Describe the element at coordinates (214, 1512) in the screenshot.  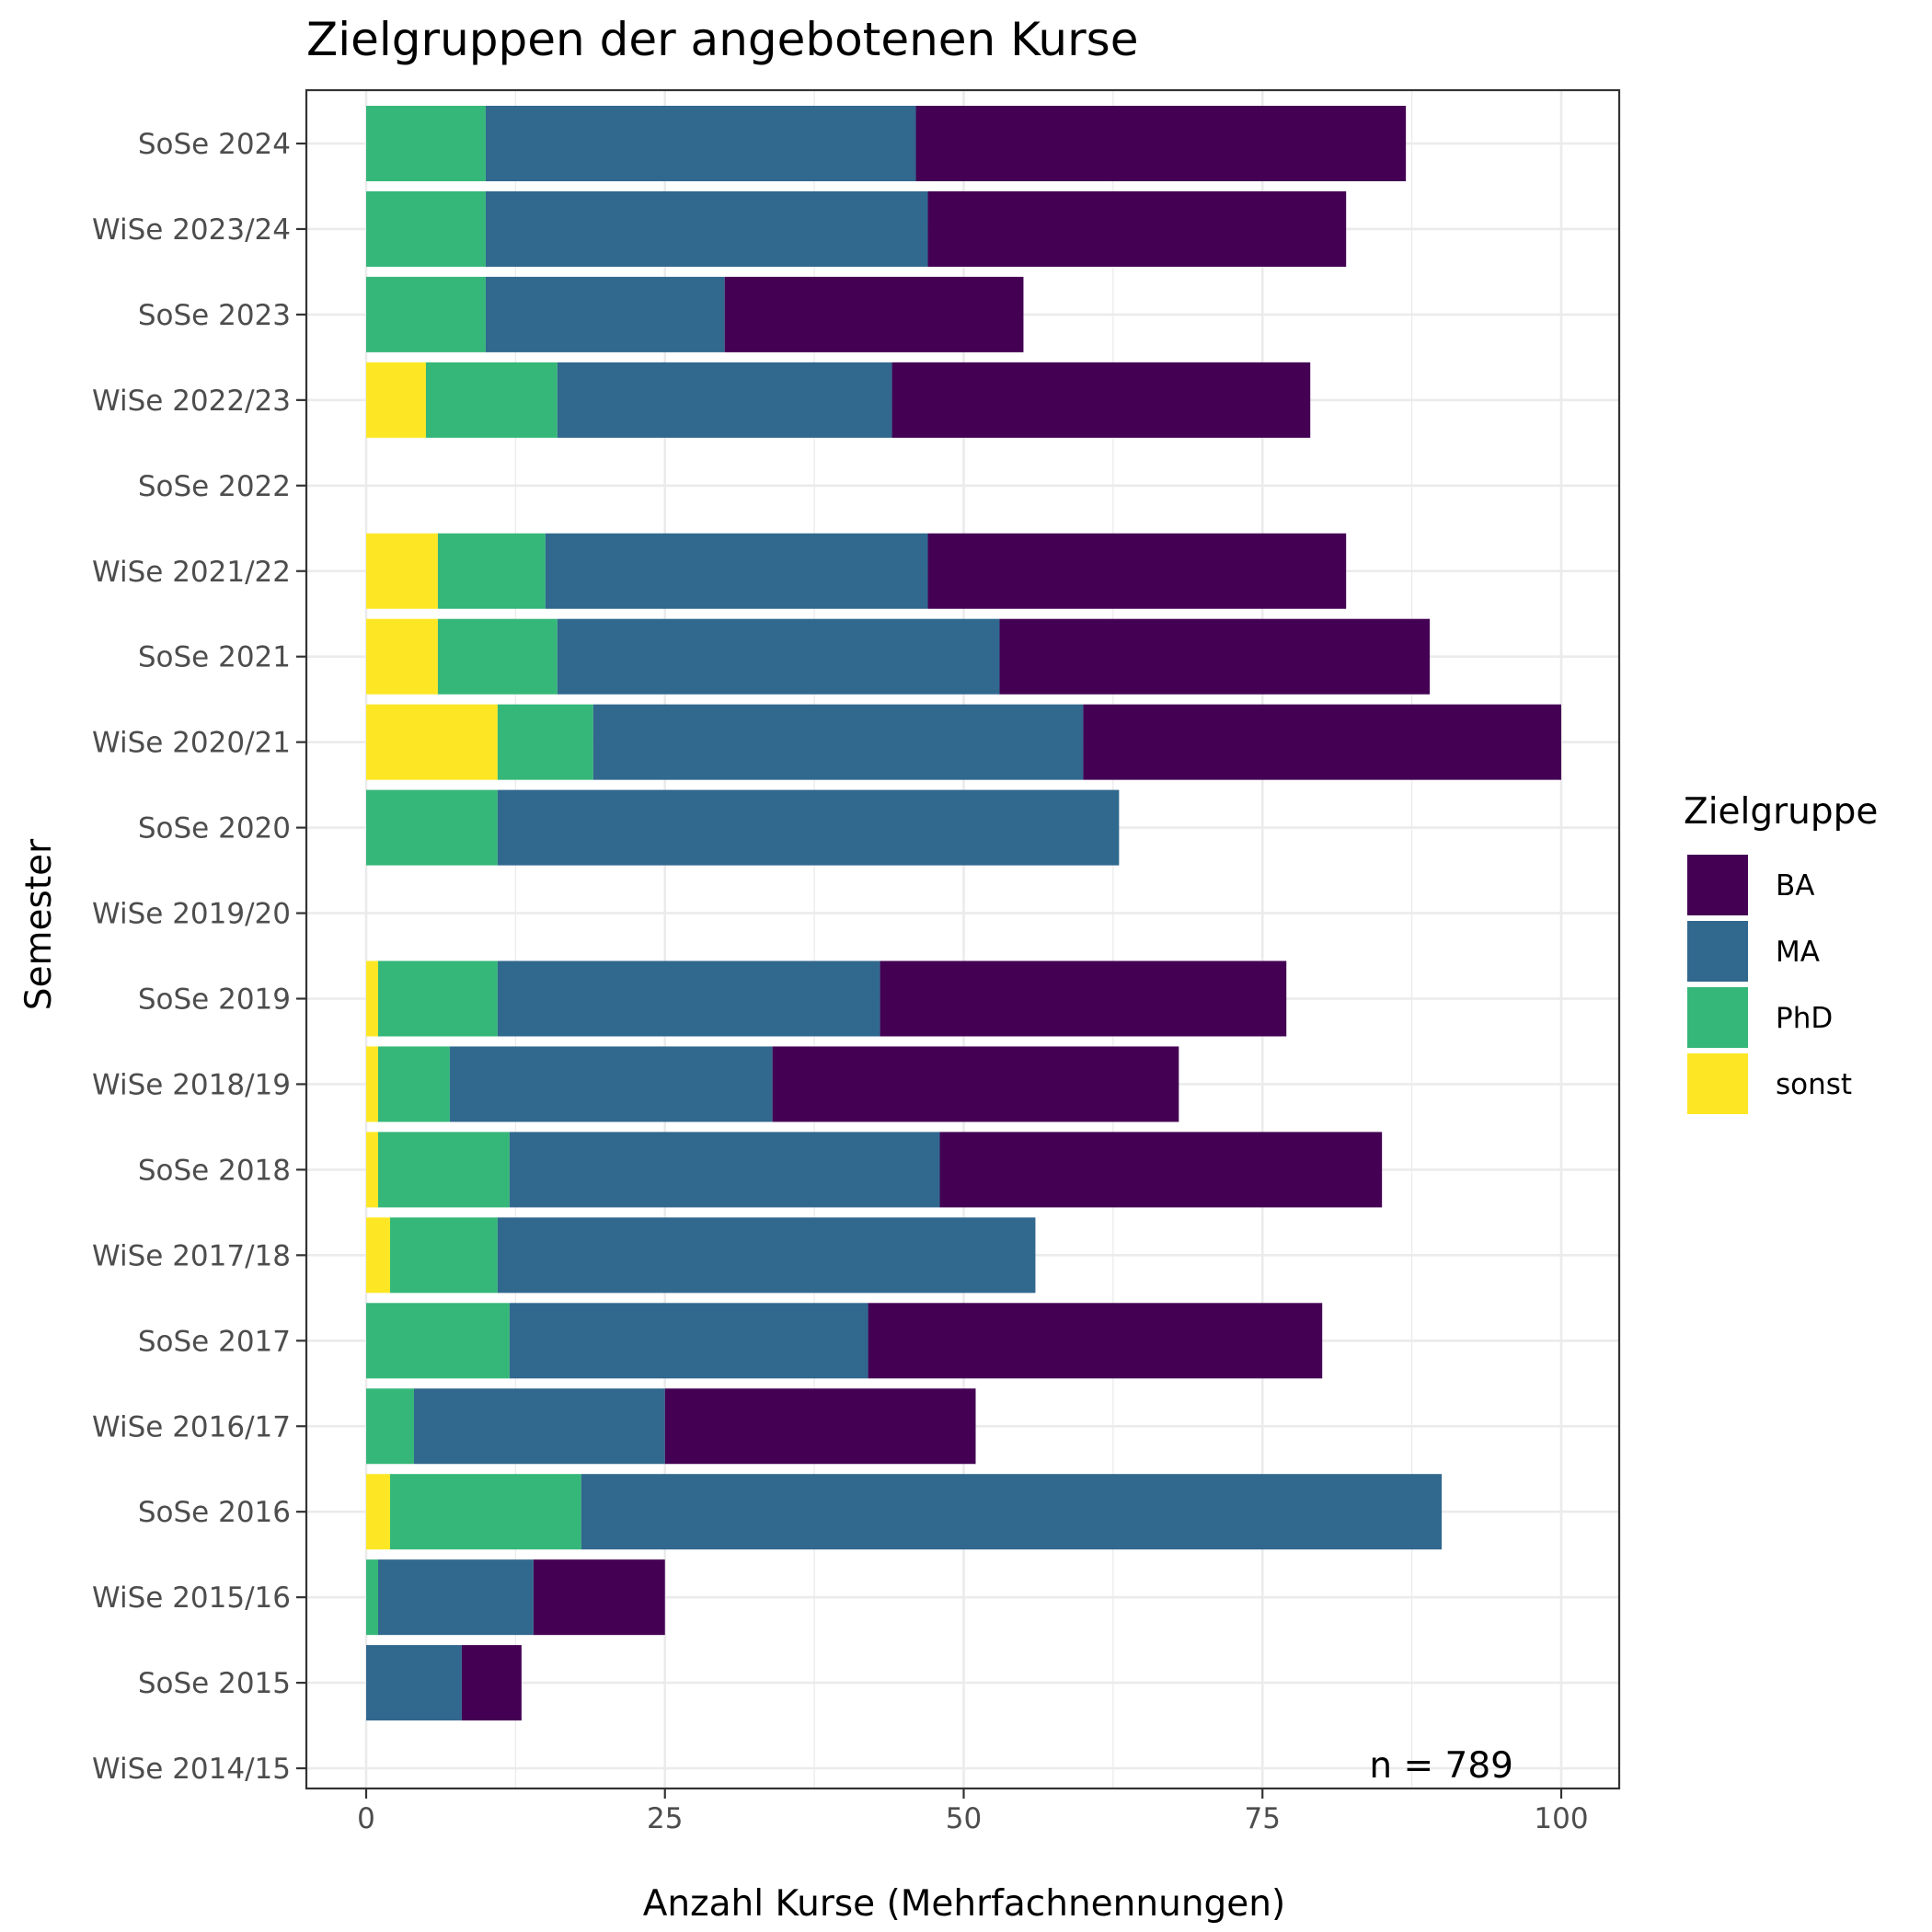
I see `y-tick-label: SoSe 2016` at that location.